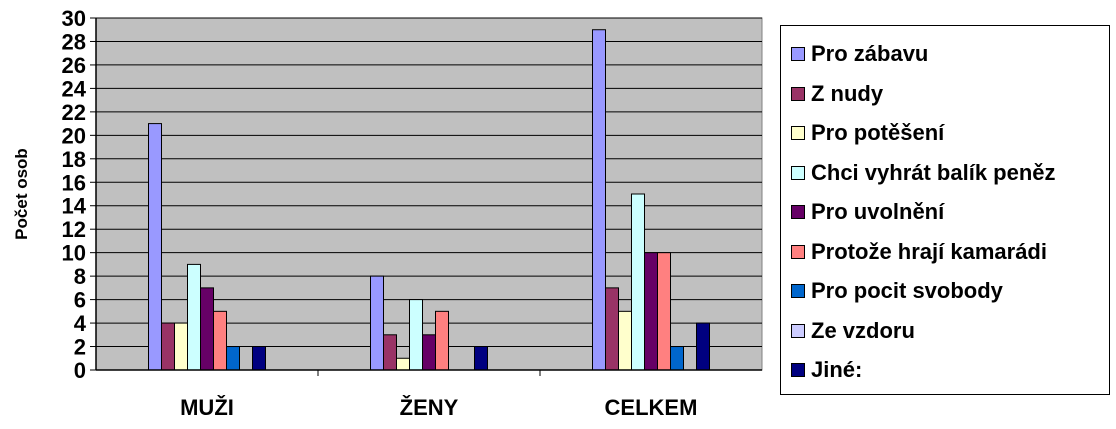 The width and height of the screenshot is (1116, 429). What do you see at coordinates (907, 290) in the screenshot?
I see `legend-label: Pro pocit svobody` at bounding box center [907, 290].